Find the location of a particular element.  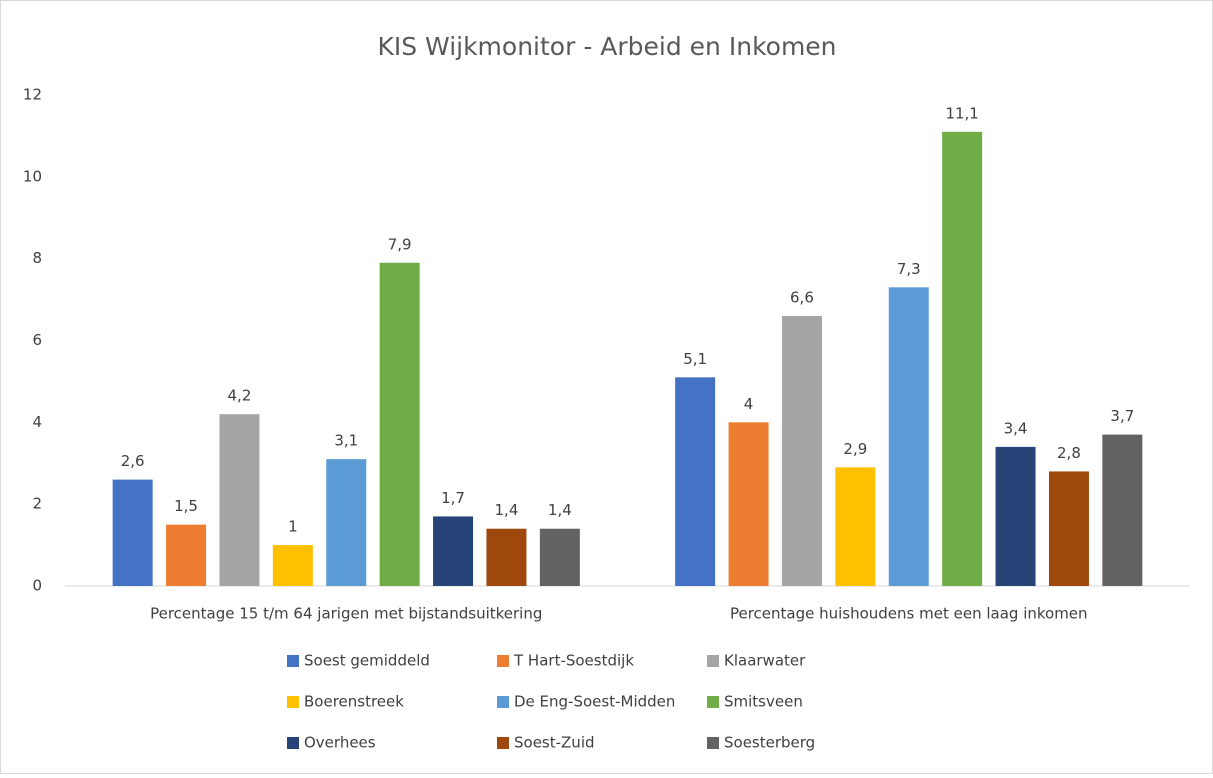

y-tick-label: 12 is located at coordinates (32, 95).